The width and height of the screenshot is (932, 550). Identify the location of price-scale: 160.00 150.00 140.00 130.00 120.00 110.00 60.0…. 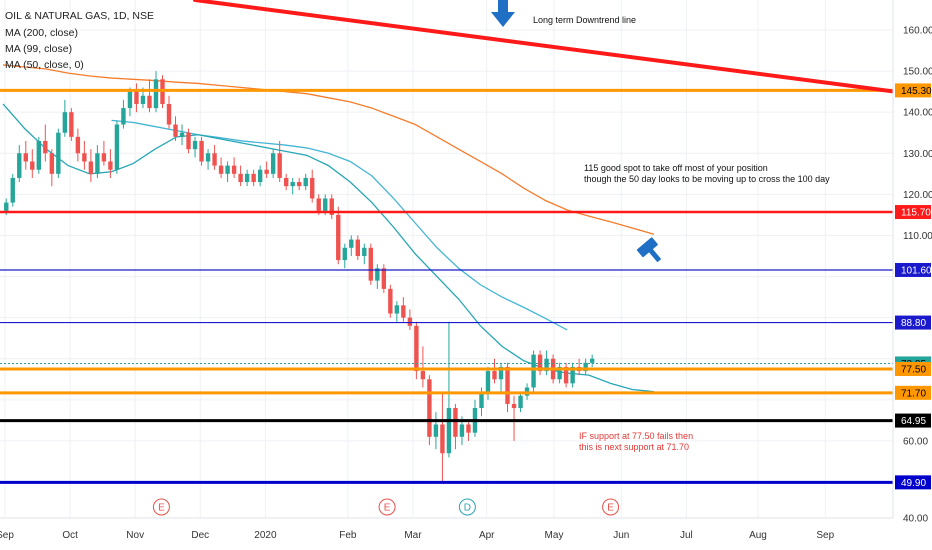
(912, 262).